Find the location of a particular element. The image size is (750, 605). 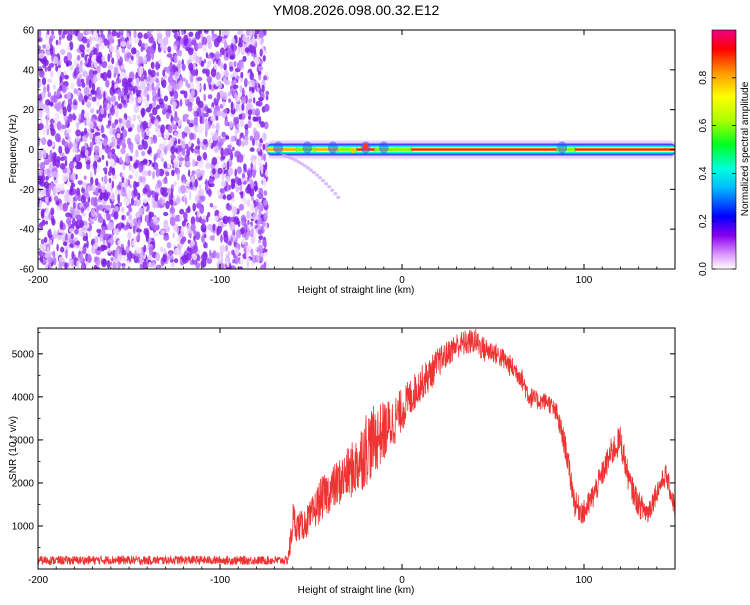

spectrogram-noise-region is located at coordinates (154, 149).